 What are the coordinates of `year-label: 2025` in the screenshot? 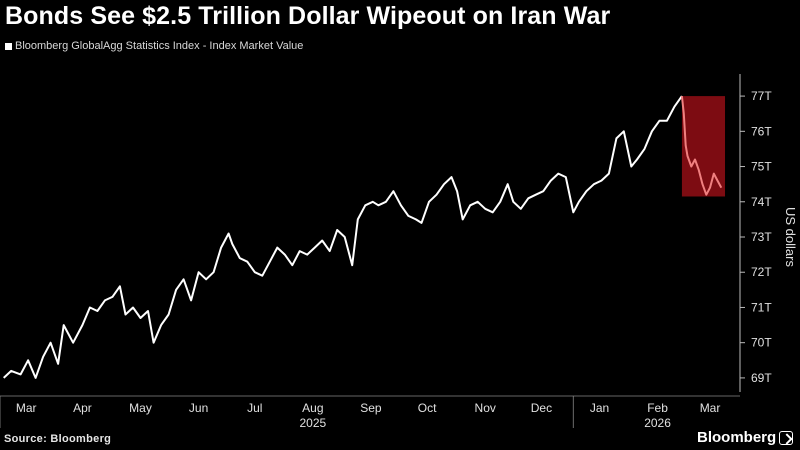 It's located at (313, 423).